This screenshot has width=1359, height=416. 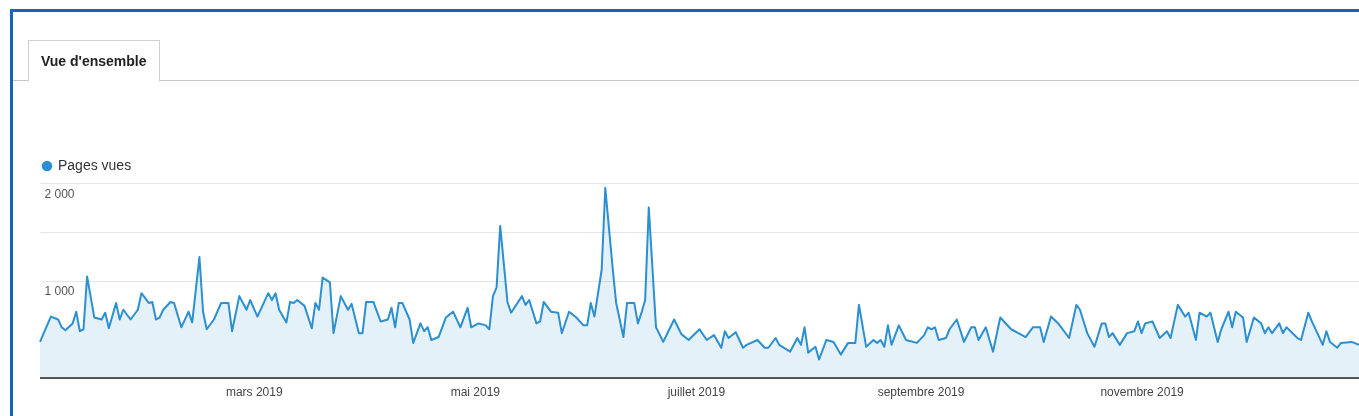 What do you see at coordinates (1142, 391) in the screenshot?
I see `x-tick-label: novembre 2019` at bounding box center [1142, 391].